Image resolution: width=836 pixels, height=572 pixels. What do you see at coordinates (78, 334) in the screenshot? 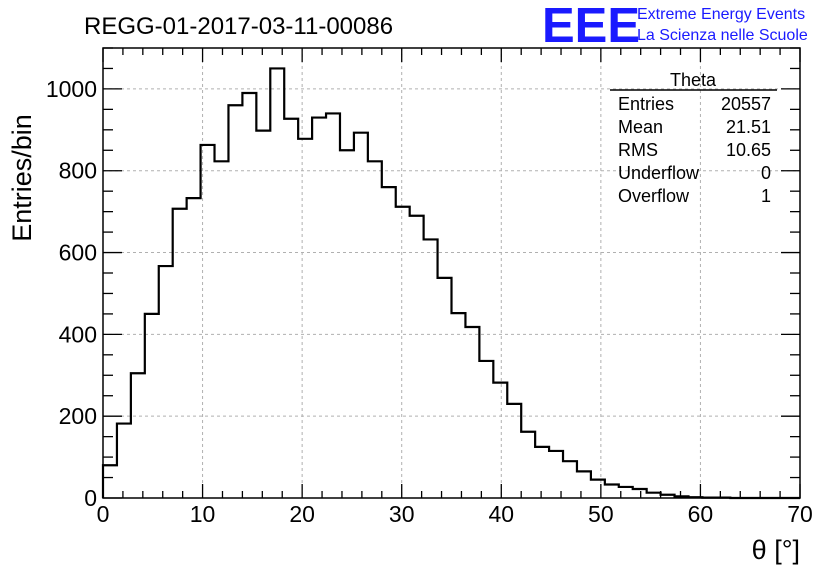
I see `y-tick-label: 400` at bounding box center [78, 334].